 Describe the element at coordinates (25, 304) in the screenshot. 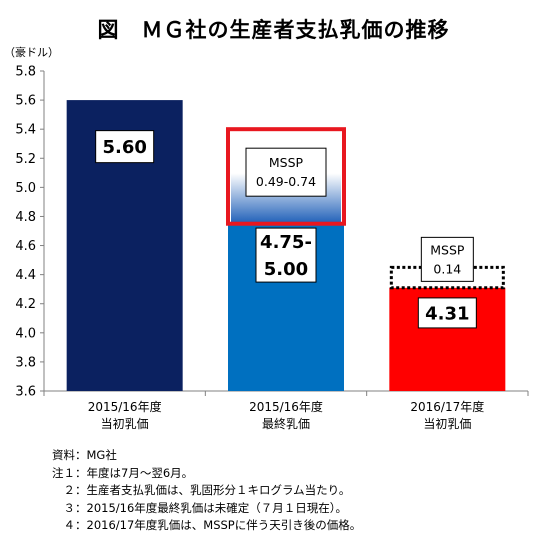

I see `y-tick-label: 4.2` at that location.